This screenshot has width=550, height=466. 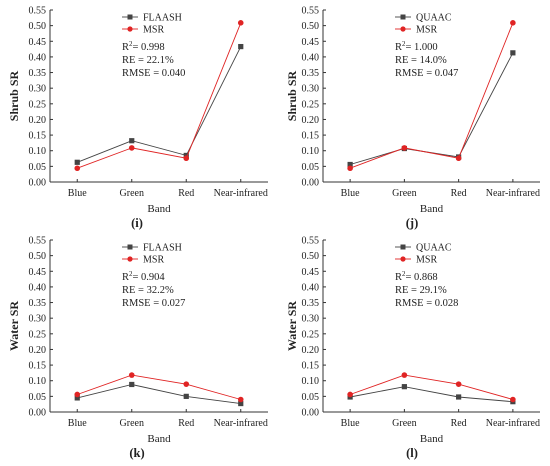 What do you see at coordinates (416, 46) in the screenshot?
I see `r2-stat: R2= 1.000` at bounding box center [416, 46].